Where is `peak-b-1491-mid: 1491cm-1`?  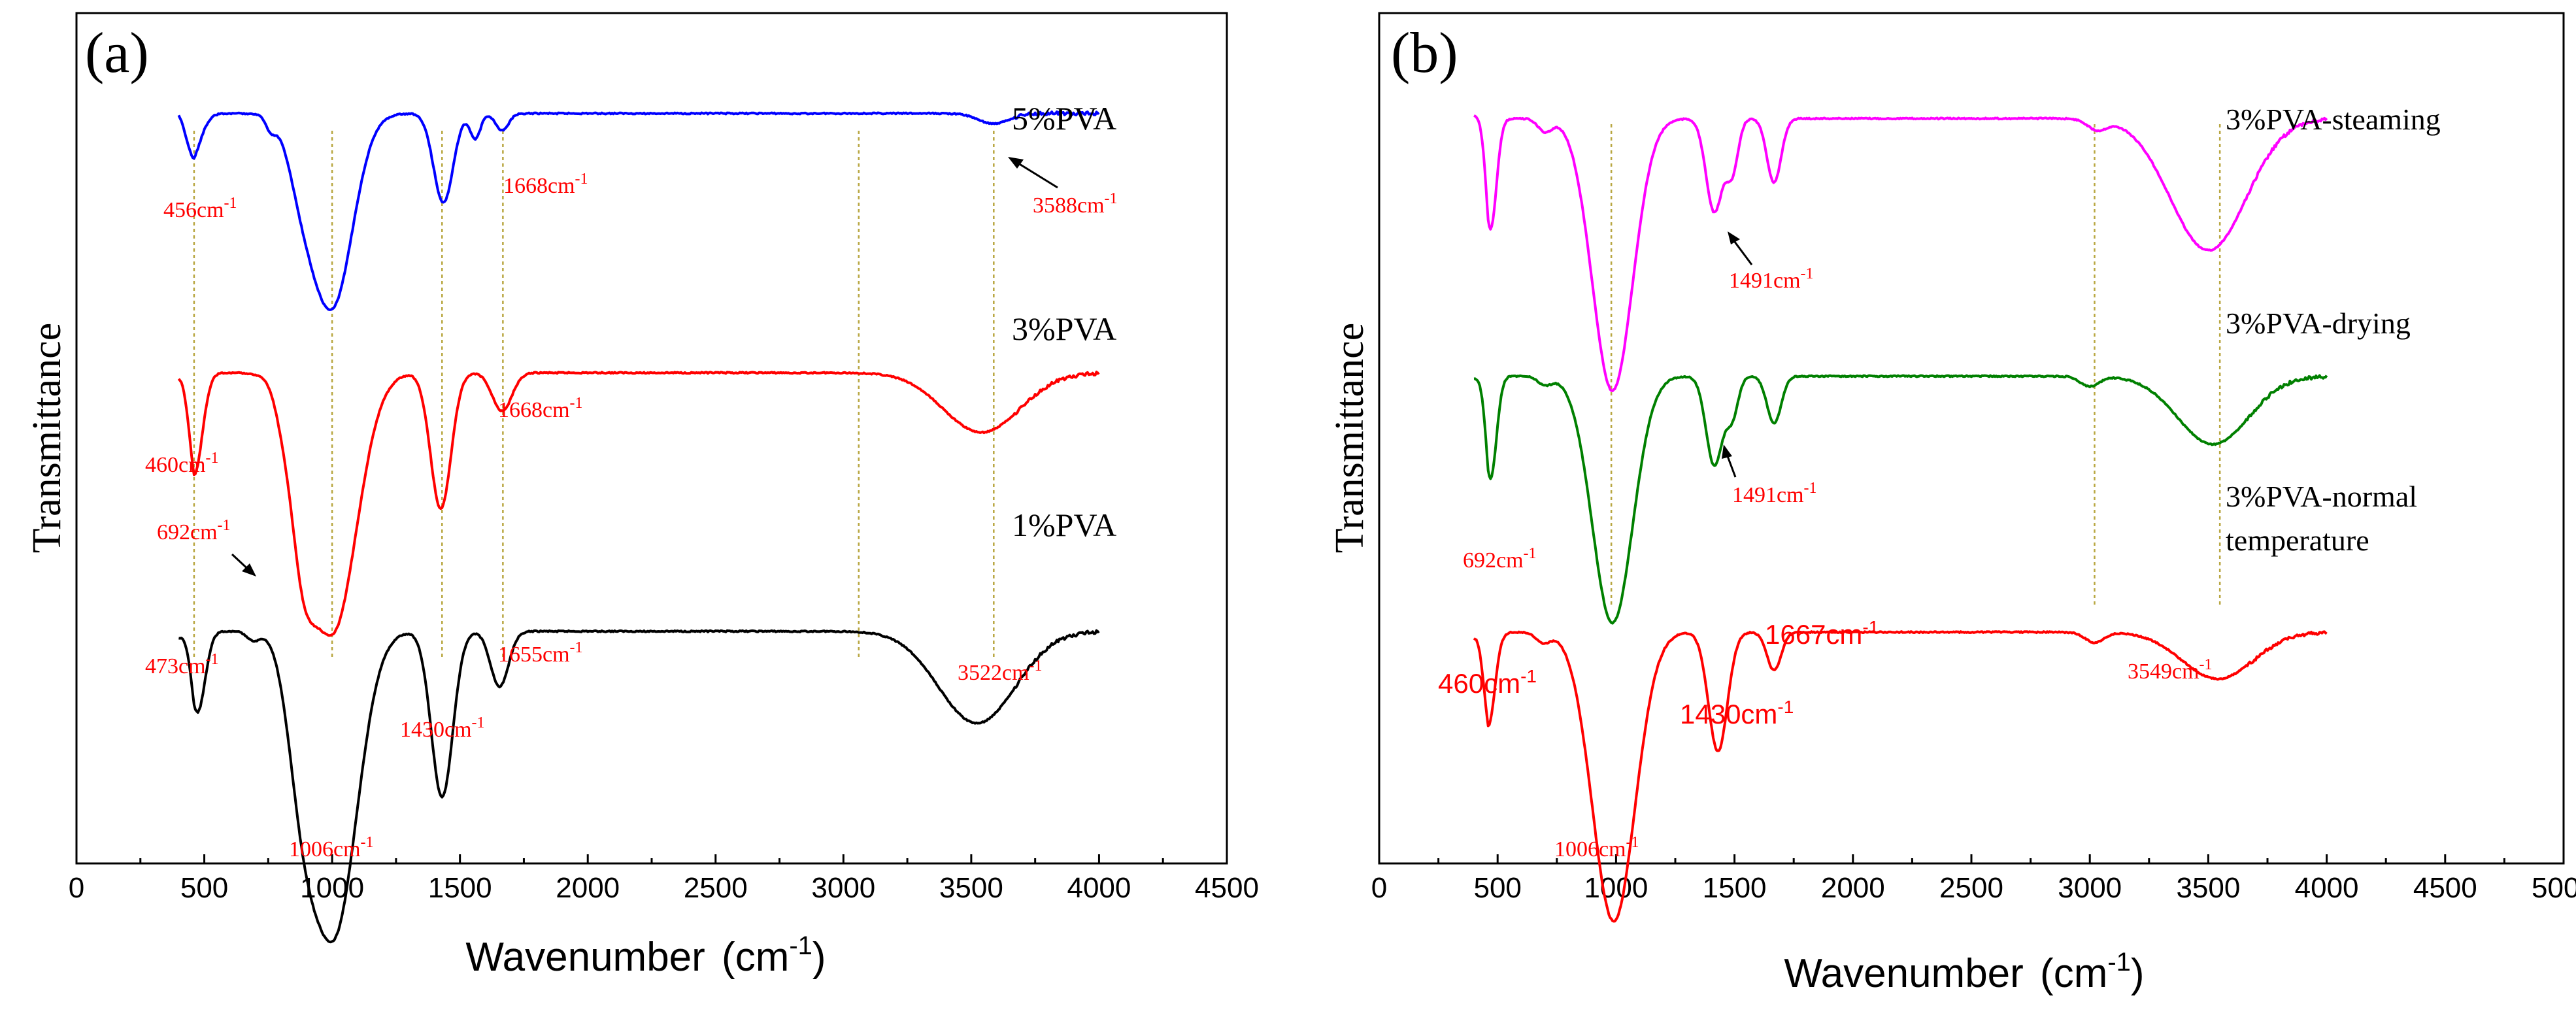
peak-b-1491-mid: 1491cm-1 is located at coordinates (1775, 493).